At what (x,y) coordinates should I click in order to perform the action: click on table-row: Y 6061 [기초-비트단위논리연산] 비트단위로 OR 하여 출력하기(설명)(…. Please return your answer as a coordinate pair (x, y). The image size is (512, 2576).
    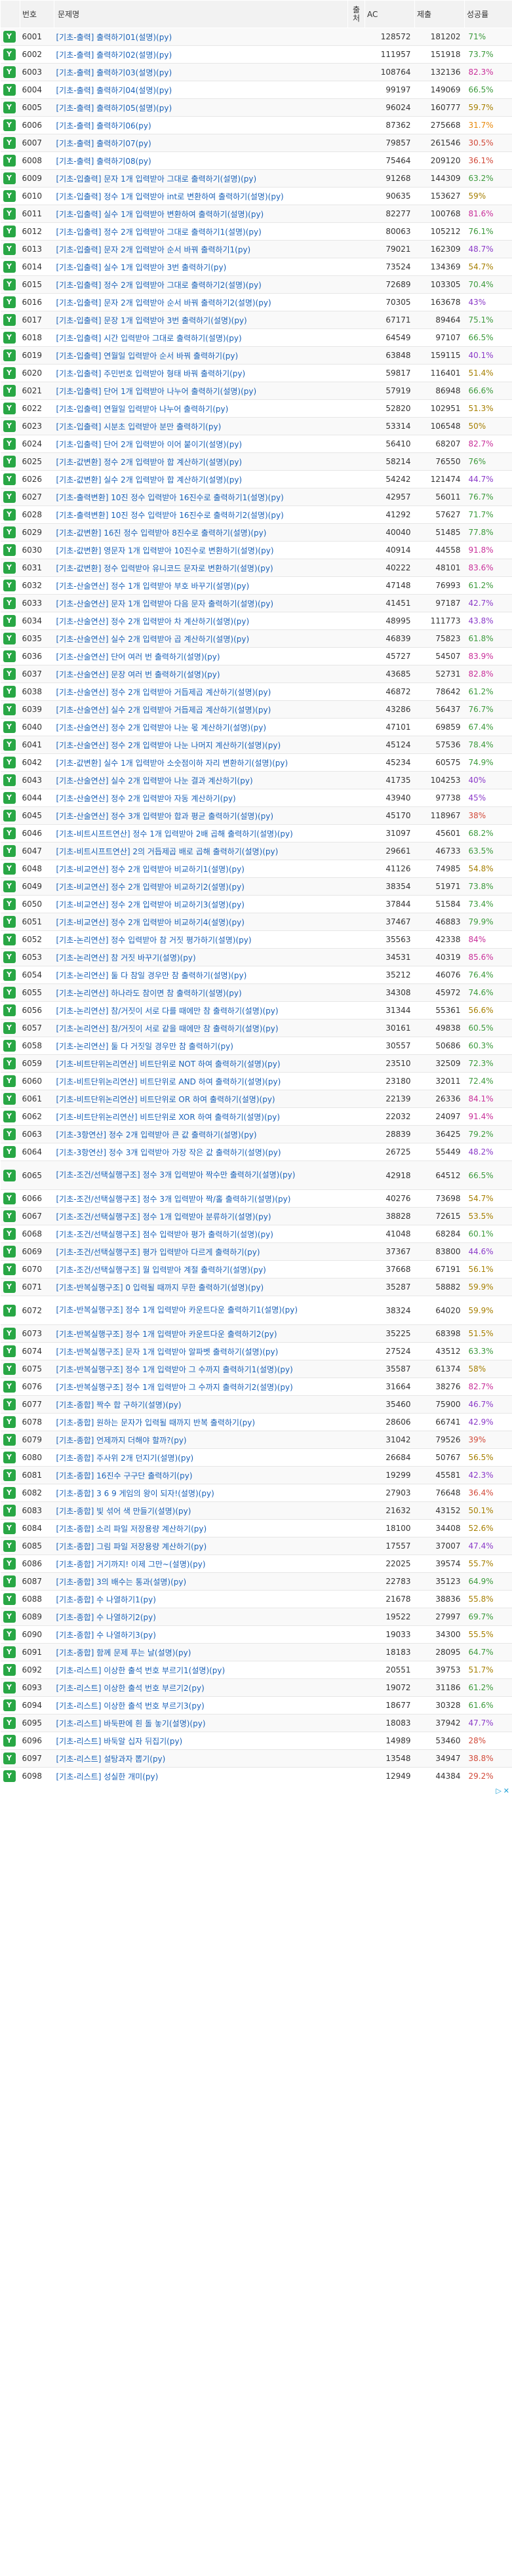
    Looking at the image, I should click on (256, 1099).